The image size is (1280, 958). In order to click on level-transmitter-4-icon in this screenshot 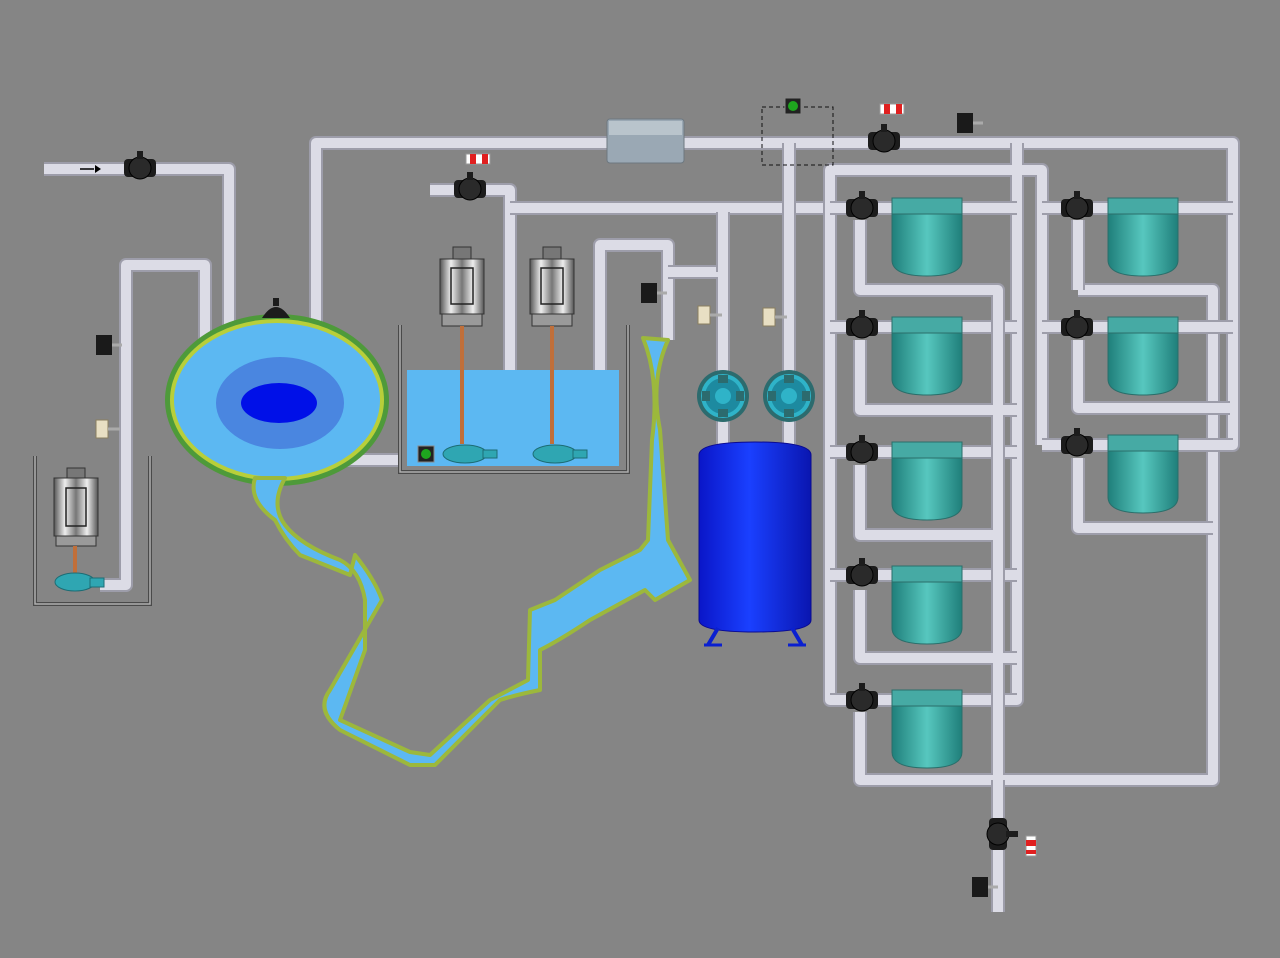, I will do `click(985, 887)`.